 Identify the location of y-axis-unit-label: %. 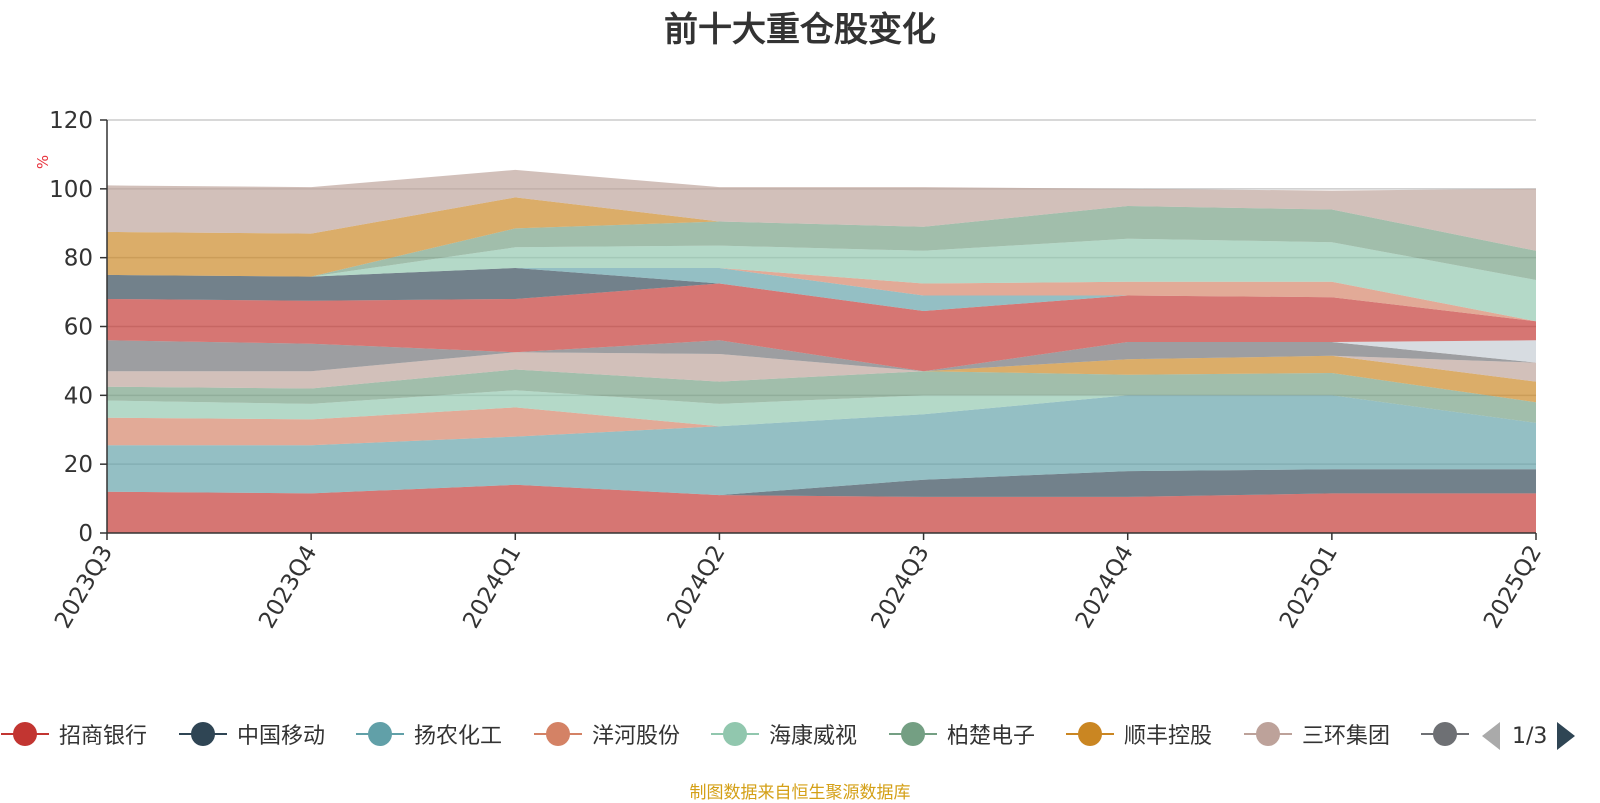
(43, 162).